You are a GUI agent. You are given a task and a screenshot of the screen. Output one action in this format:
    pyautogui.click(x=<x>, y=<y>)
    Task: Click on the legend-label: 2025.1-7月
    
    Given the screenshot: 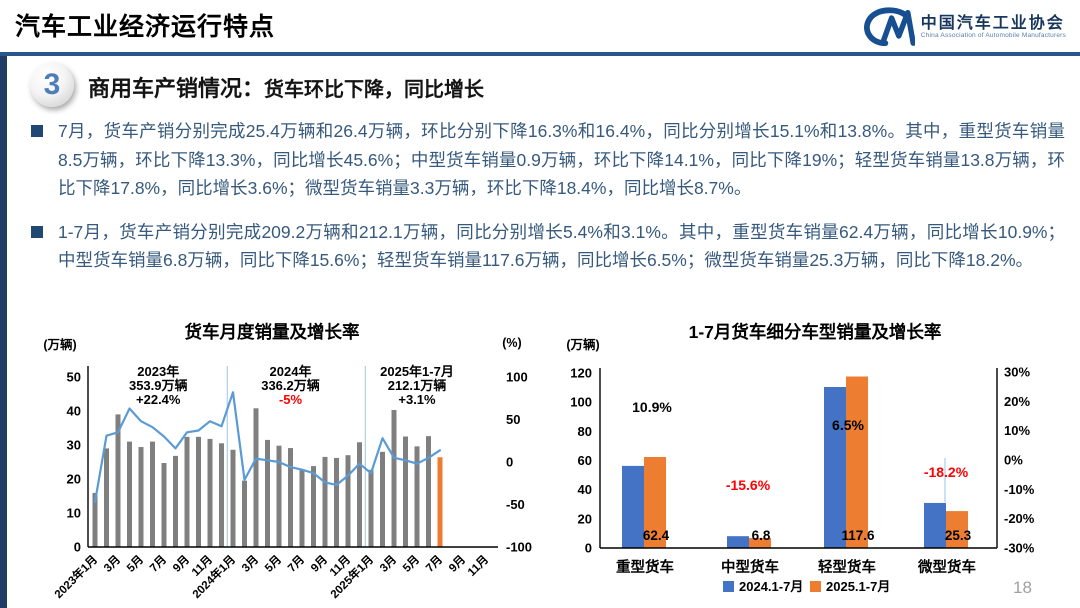 What is the action you would take?
    pyautogui.click(x=858, y=586)
    